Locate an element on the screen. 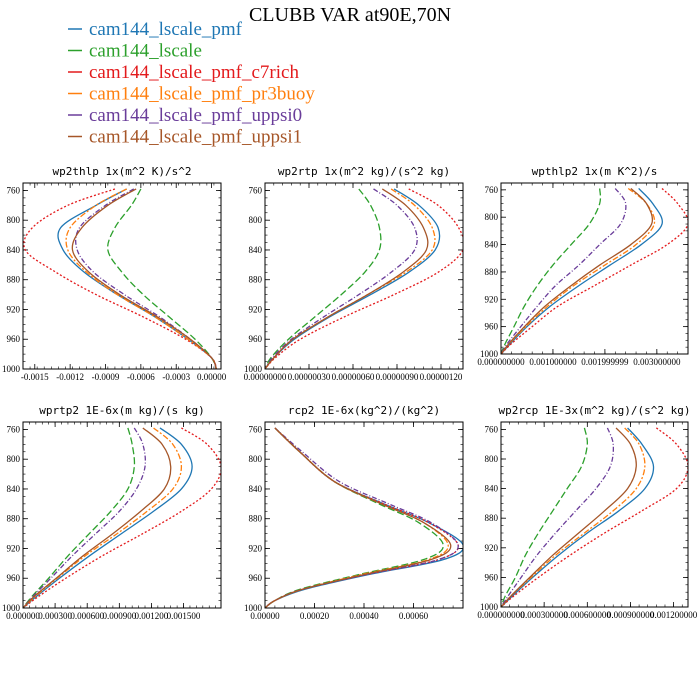  x-tick-label: 0.000300 is located at coordinates (55, 616).